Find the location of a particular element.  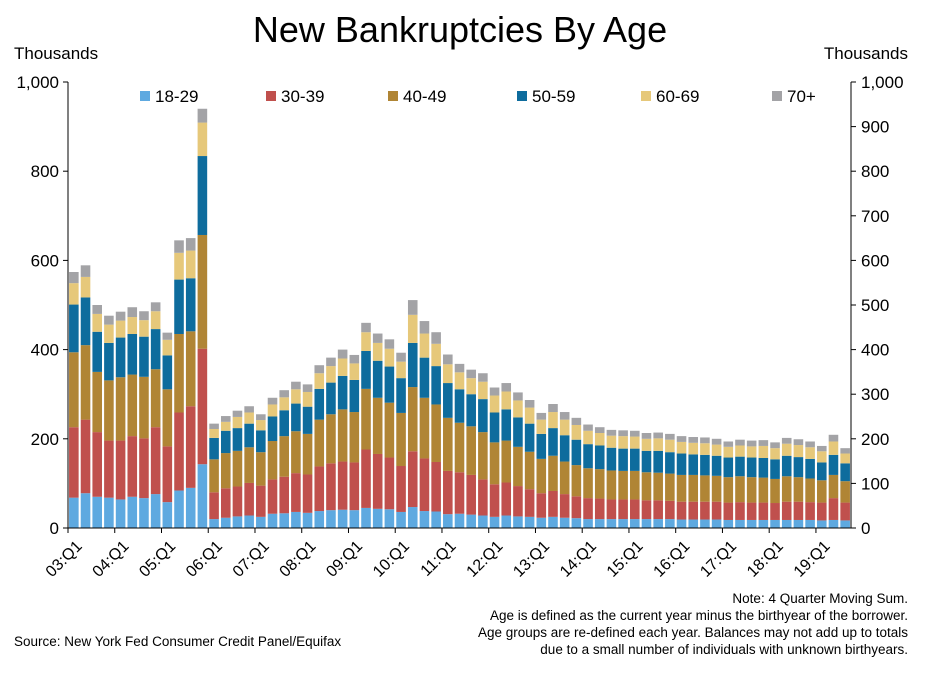

bar-segment-30-39-14:Q3 is located at coordinates (611, 509).